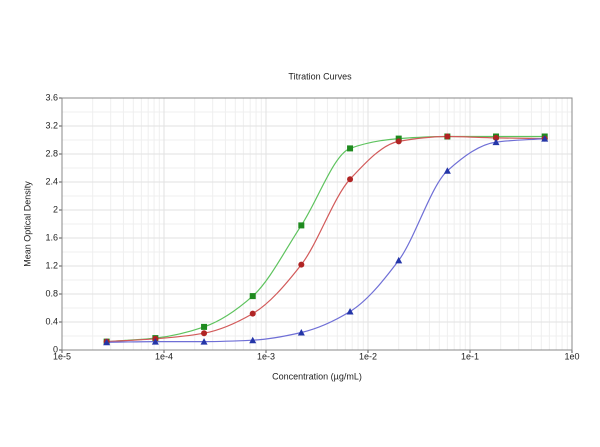 This screenshot has height=447, width=600. I want to click on x-tick-label: 1e-3, so click(266, 356).